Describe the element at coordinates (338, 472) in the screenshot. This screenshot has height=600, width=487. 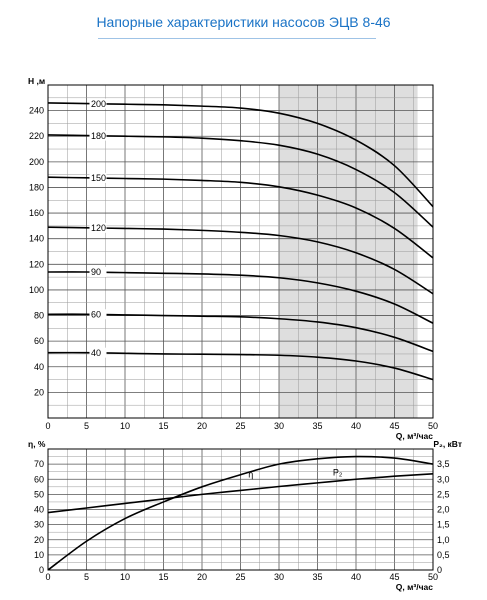
I see `power-curve-label: P₂` at that location.